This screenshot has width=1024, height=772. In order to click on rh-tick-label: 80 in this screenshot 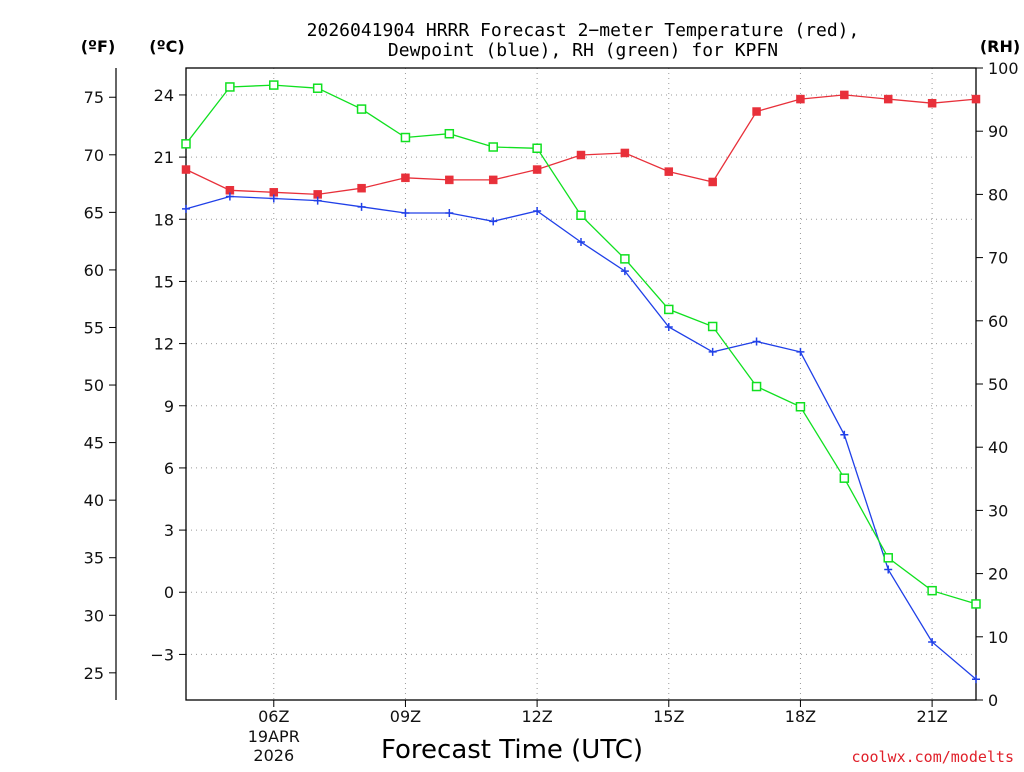, I will do `click(998, 194)`.